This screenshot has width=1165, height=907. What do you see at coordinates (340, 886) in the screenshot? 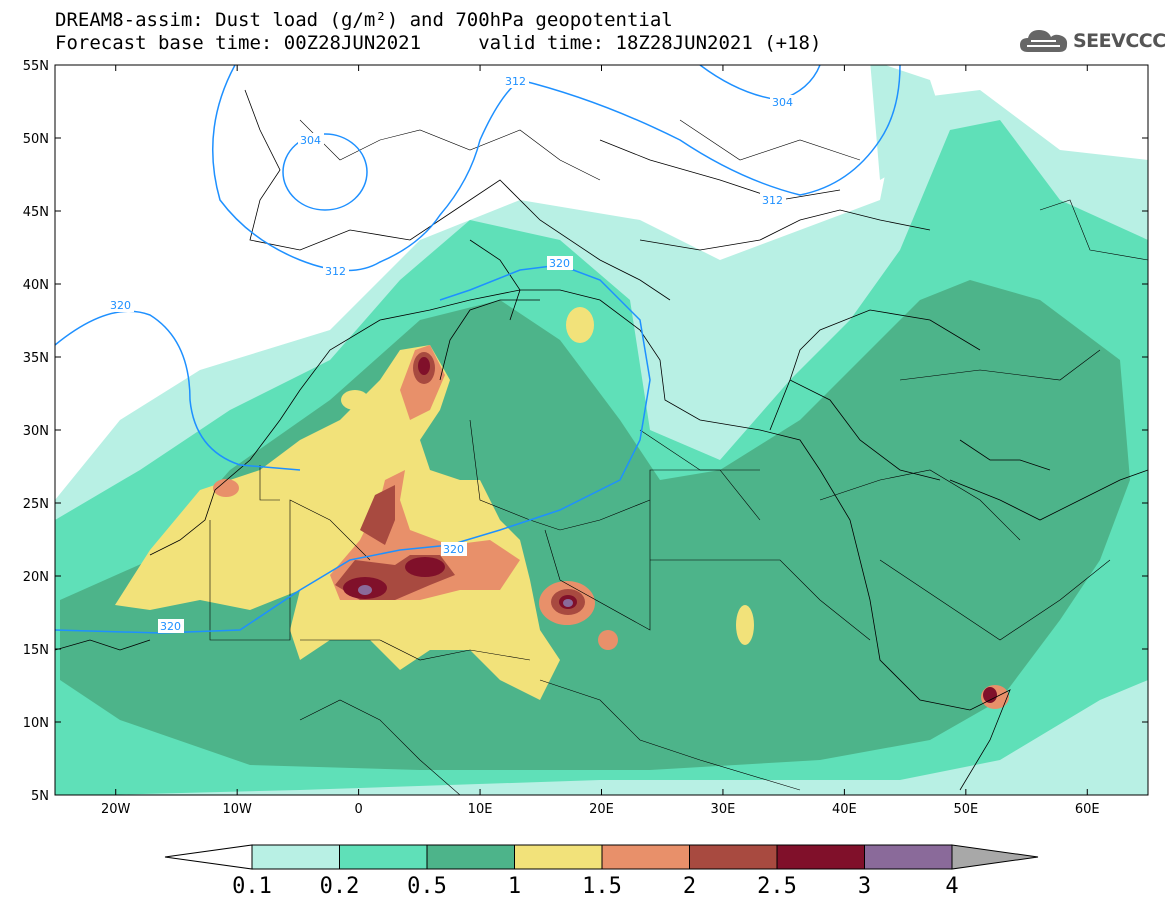
I see `colorbar-label: 0.2` at bounding box center [340, 886].